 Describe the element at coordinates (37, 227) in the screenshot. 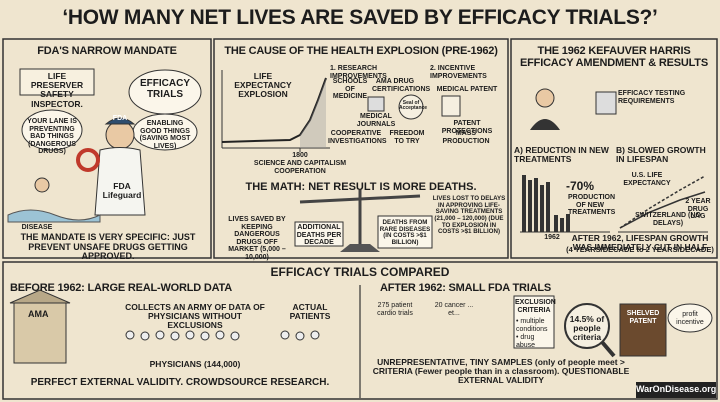

I see `disease-label: DISEASE` at that location.